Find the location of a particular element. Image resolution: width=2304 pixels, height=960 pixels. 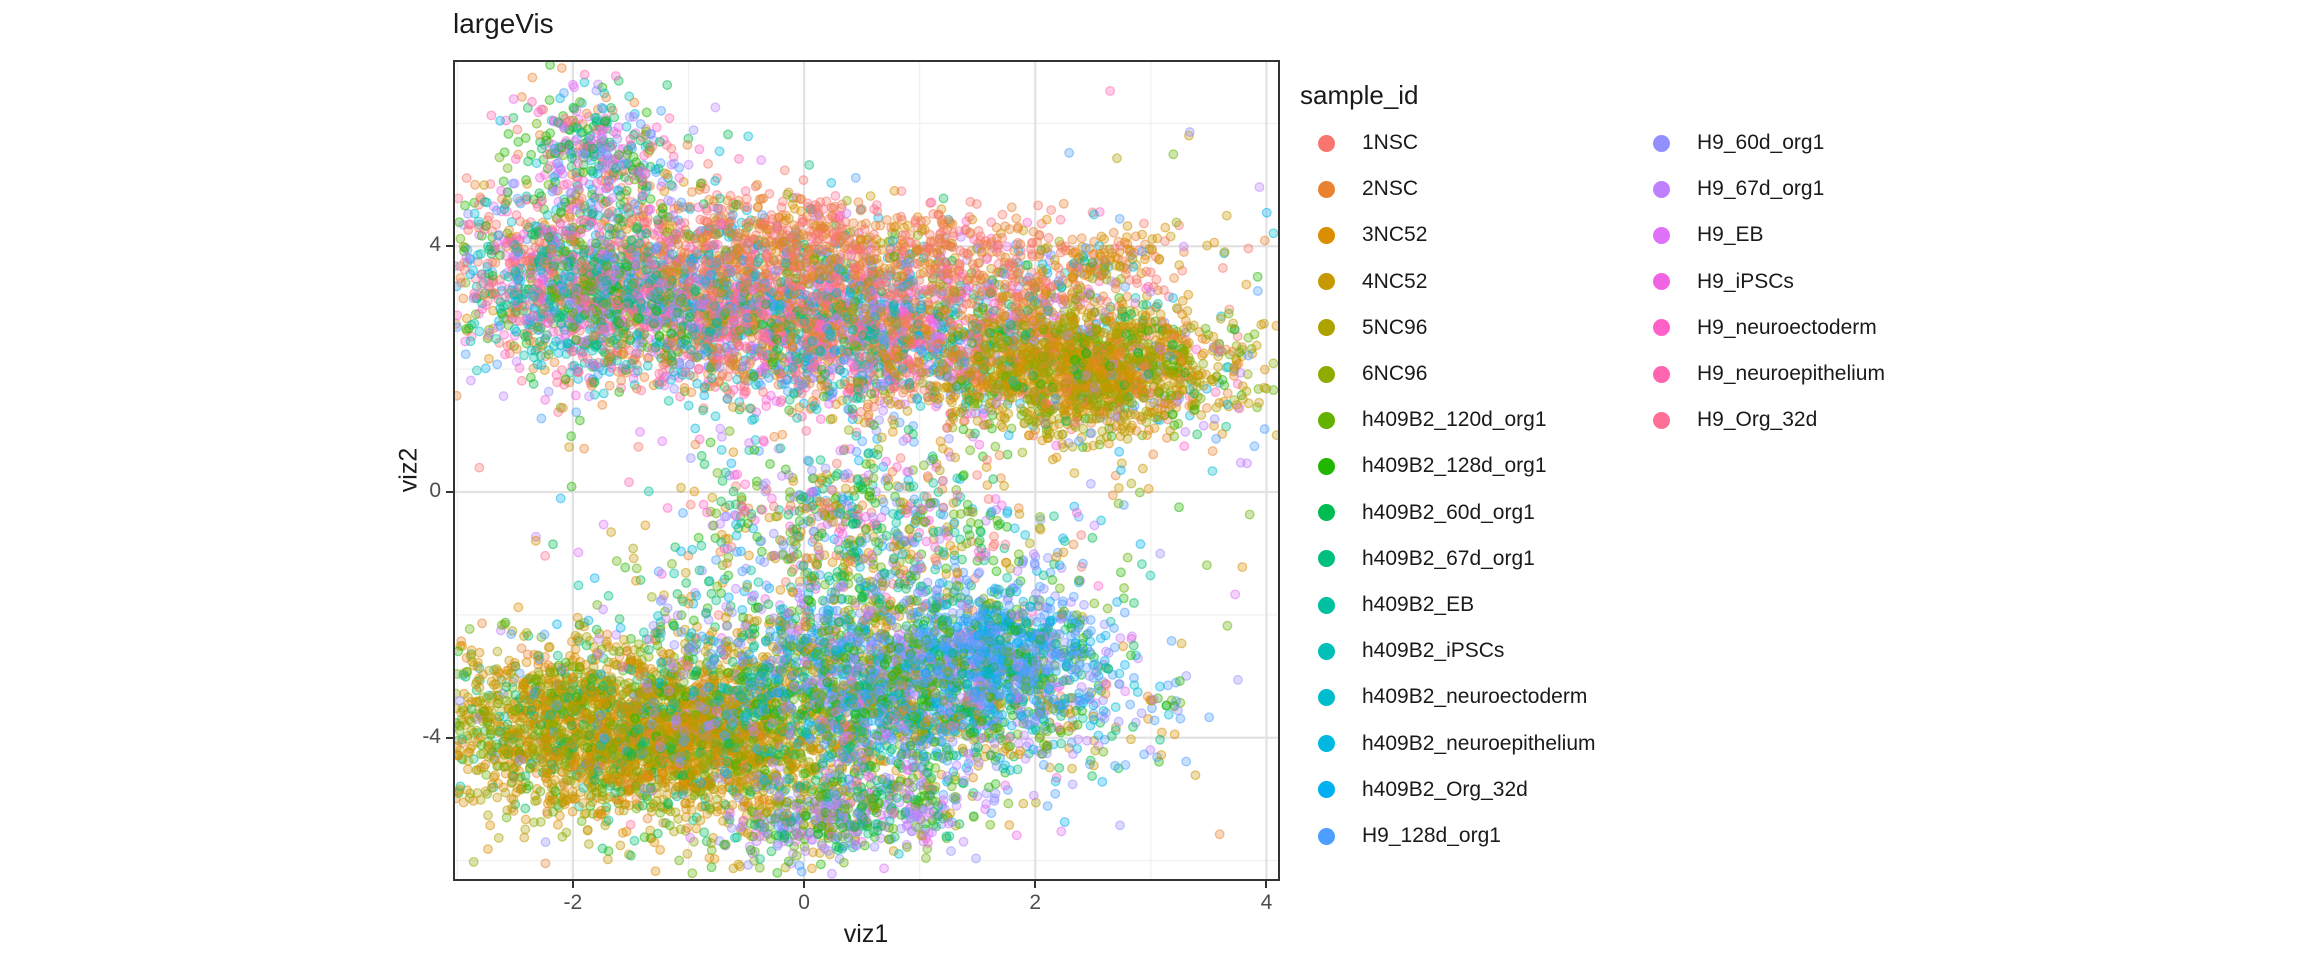

legend-entry: H9_EB is located at coordinates (1708, 235).